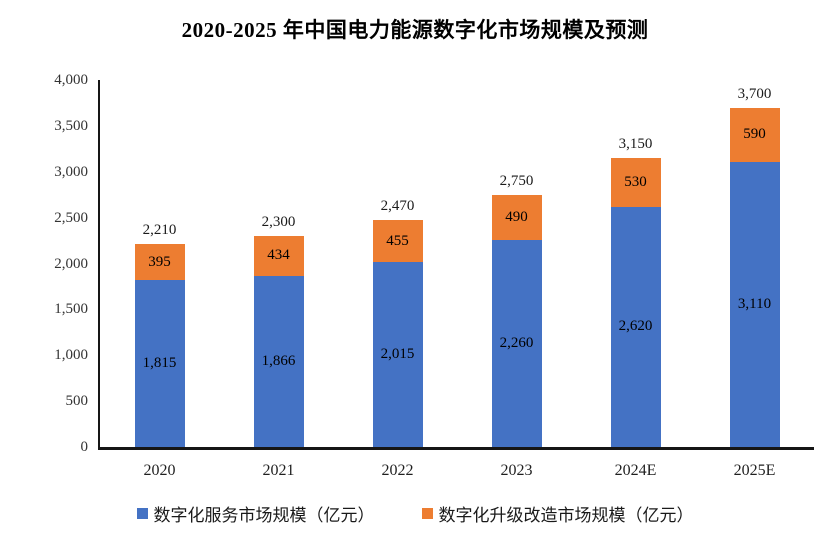  I want to click on bar-segment-upgrade: 455, so click(397, 241).